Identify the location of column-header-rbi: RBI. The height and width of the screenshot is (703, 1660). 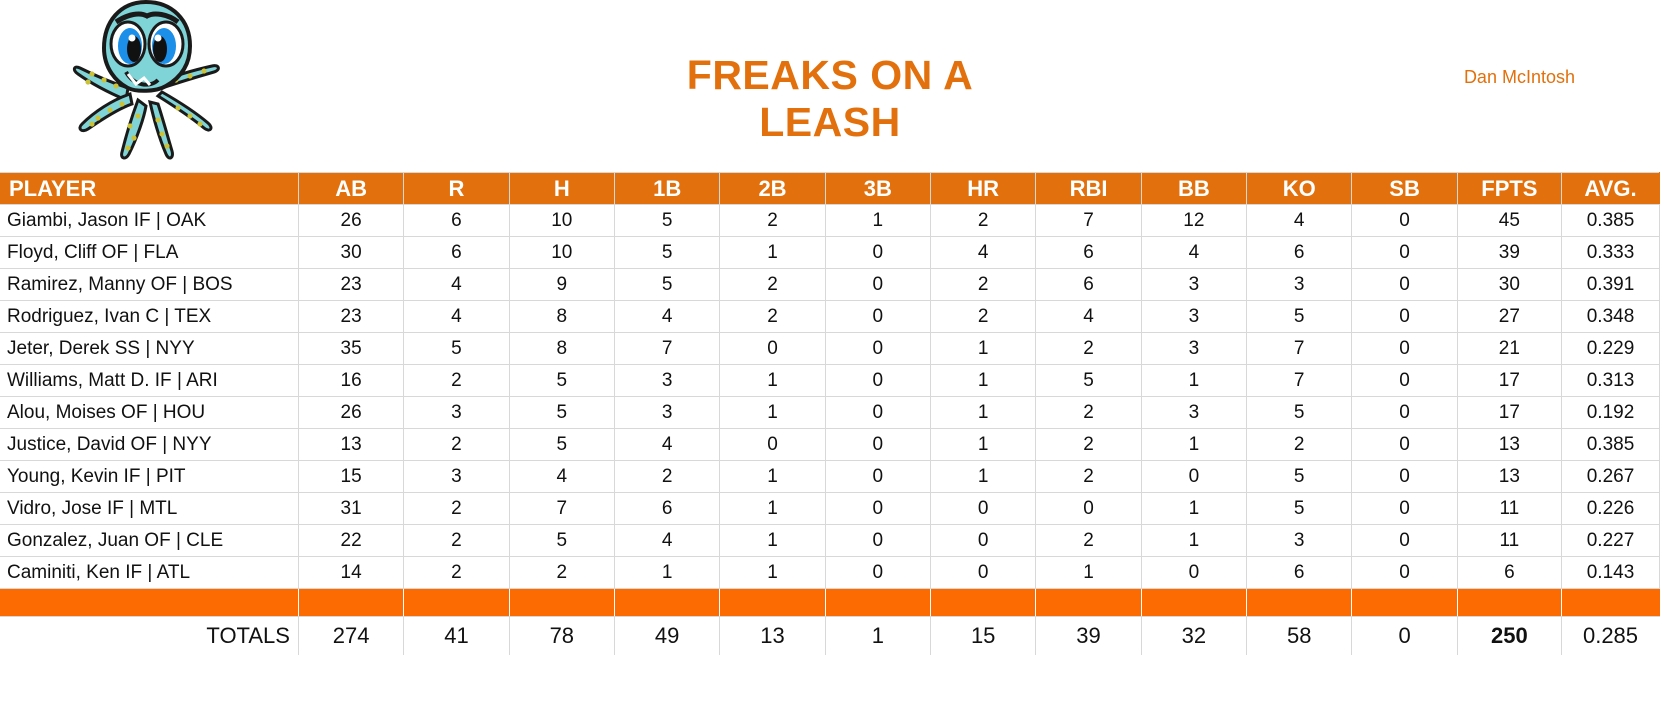
(1088, 188).